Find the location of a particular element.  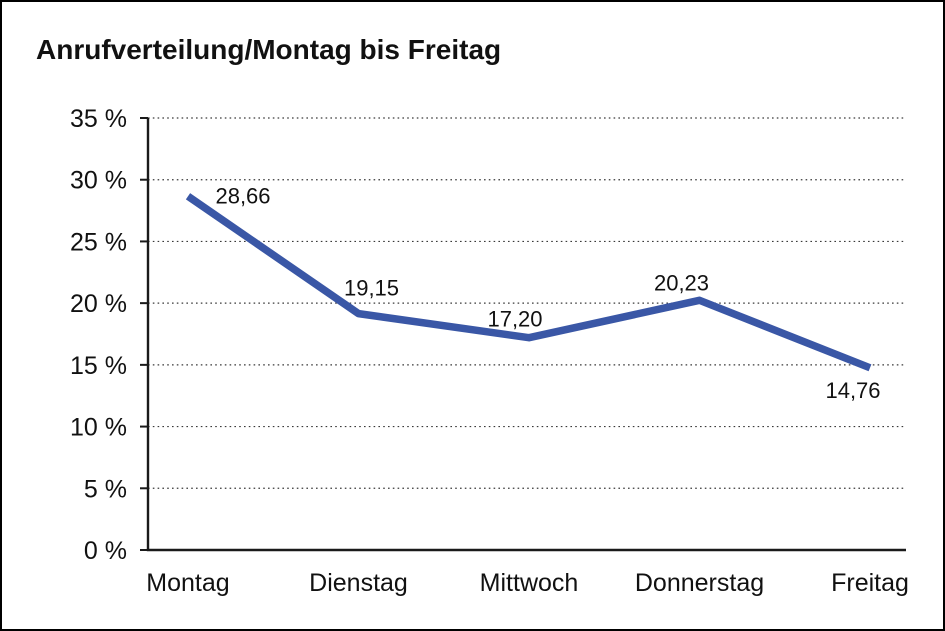

x-category-label: Freitag is located at coordinates (870, 583).